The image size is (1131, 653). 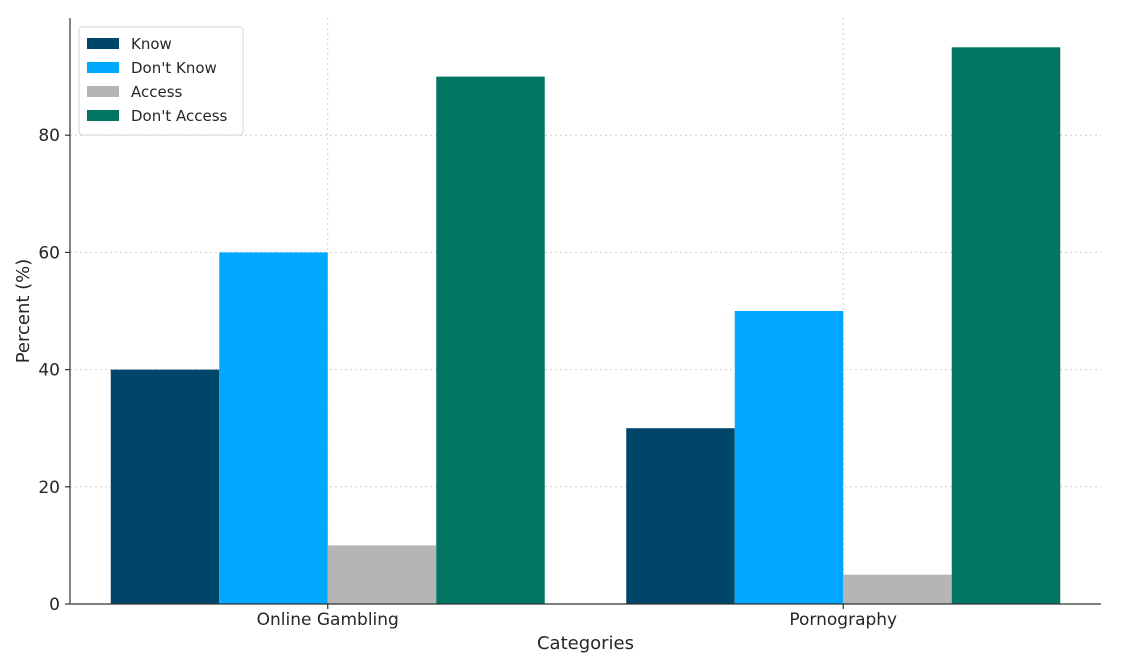 I want to click on x-tick-label-1: Pornography, so click(x=843, y=620).